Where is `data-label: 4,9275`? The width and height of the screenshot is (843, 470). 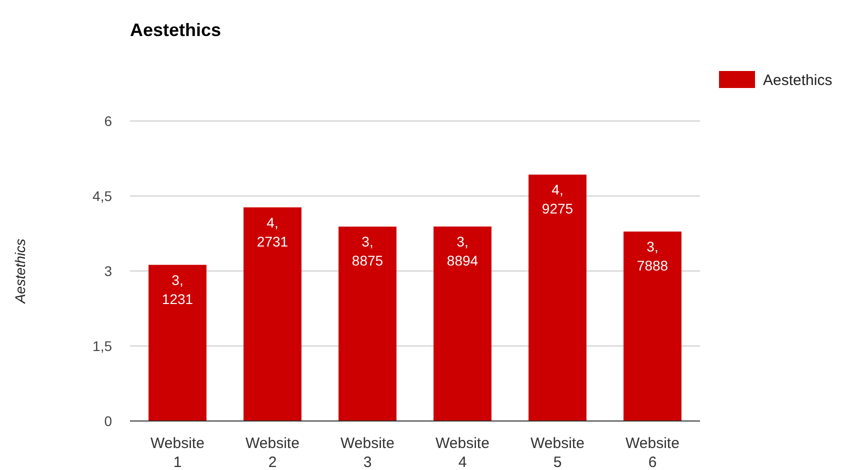 data-label: 4,9275 is located at coordinates (558, 199).